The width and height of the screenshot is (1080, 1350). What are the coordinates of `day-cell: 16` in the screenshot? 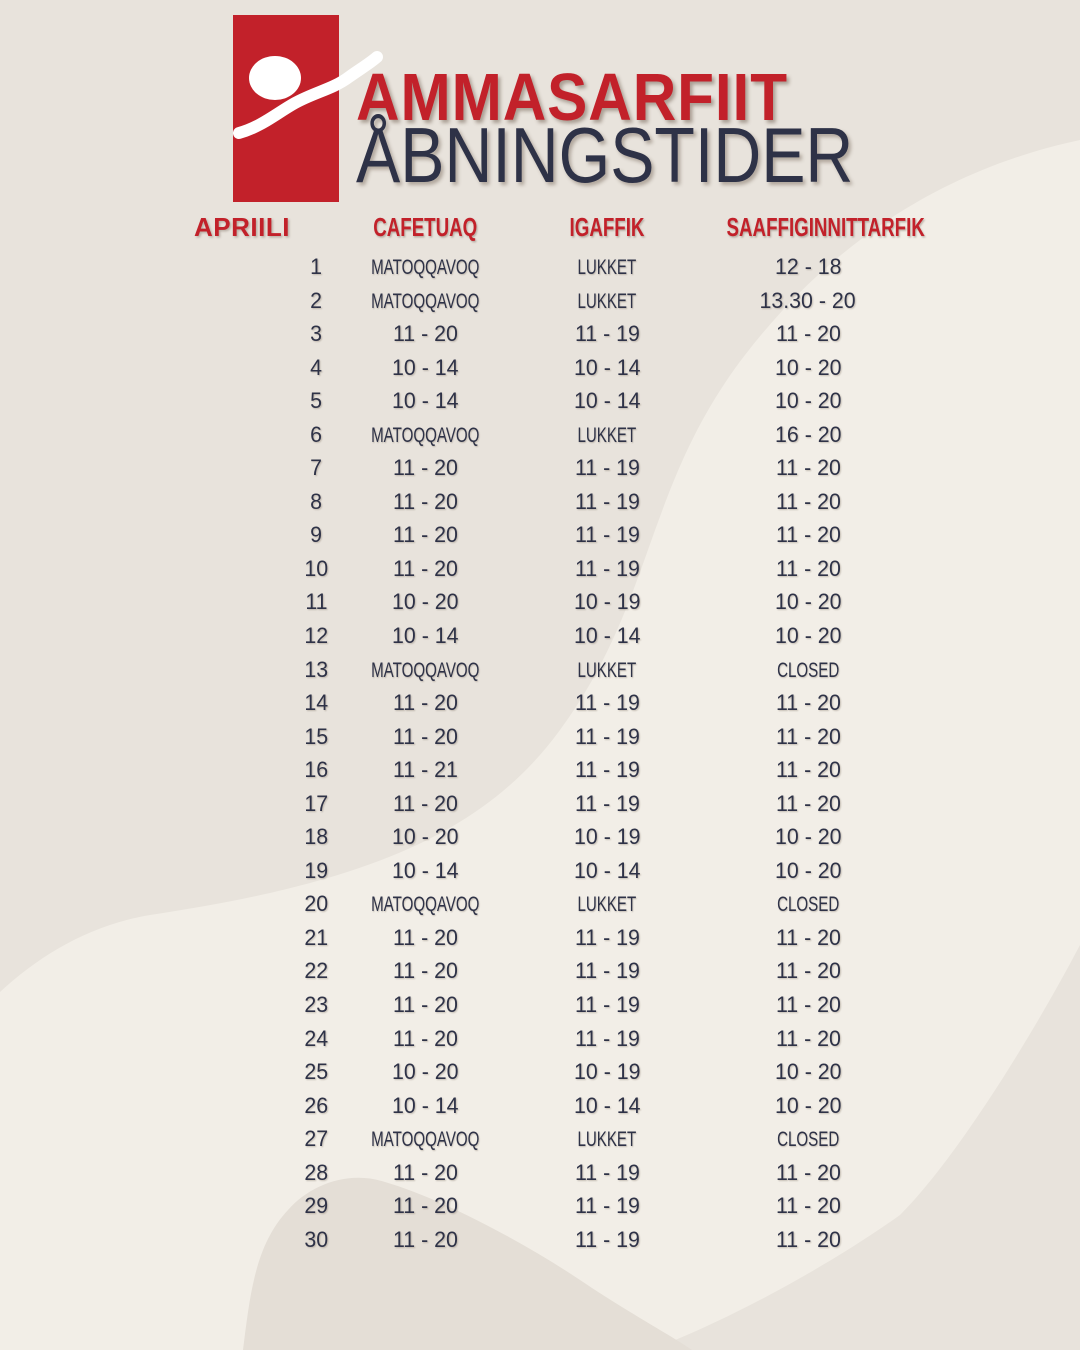 It's located at (316, 770).